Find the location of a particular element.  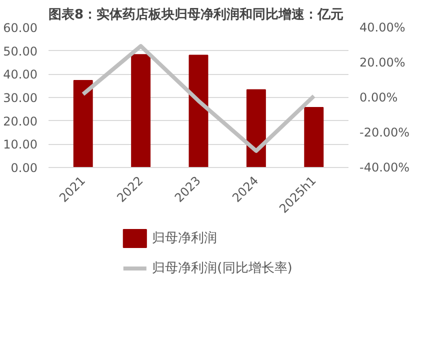

y-tick-label: 30.00 is located at coordinates (20, 98).